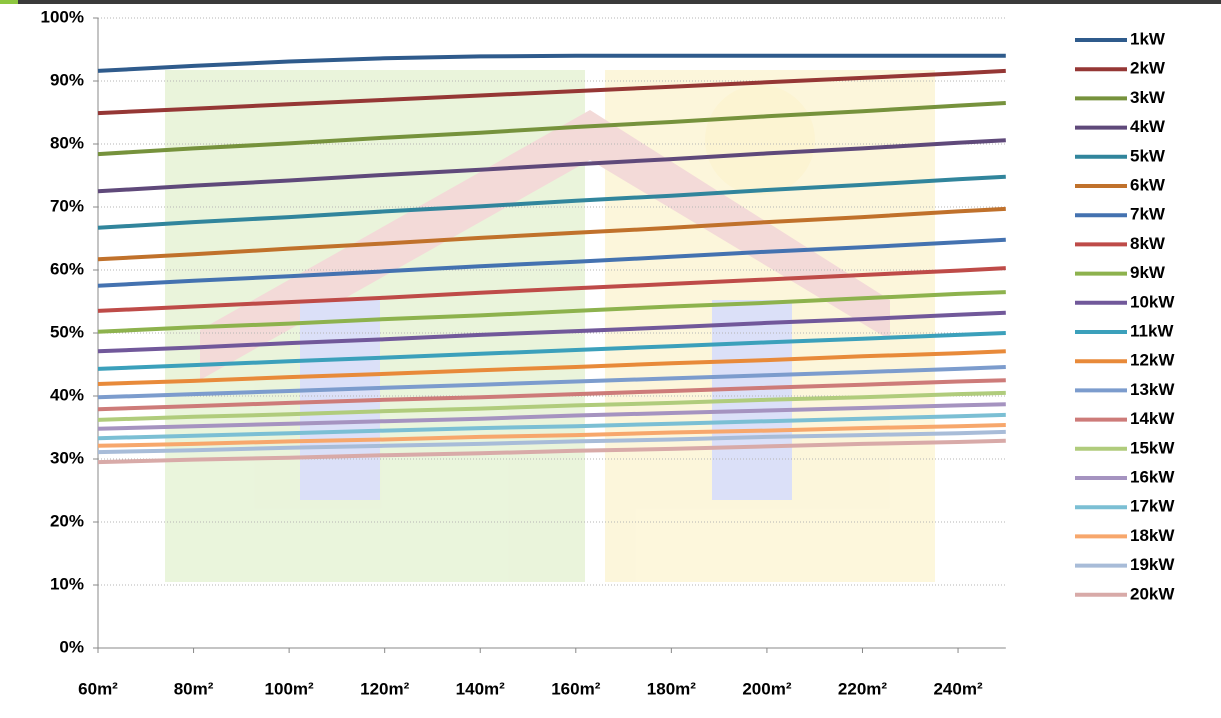 This screenshot has width=1221, height=718. I want to click on y-tick-label: 100%, so click(62, 16).